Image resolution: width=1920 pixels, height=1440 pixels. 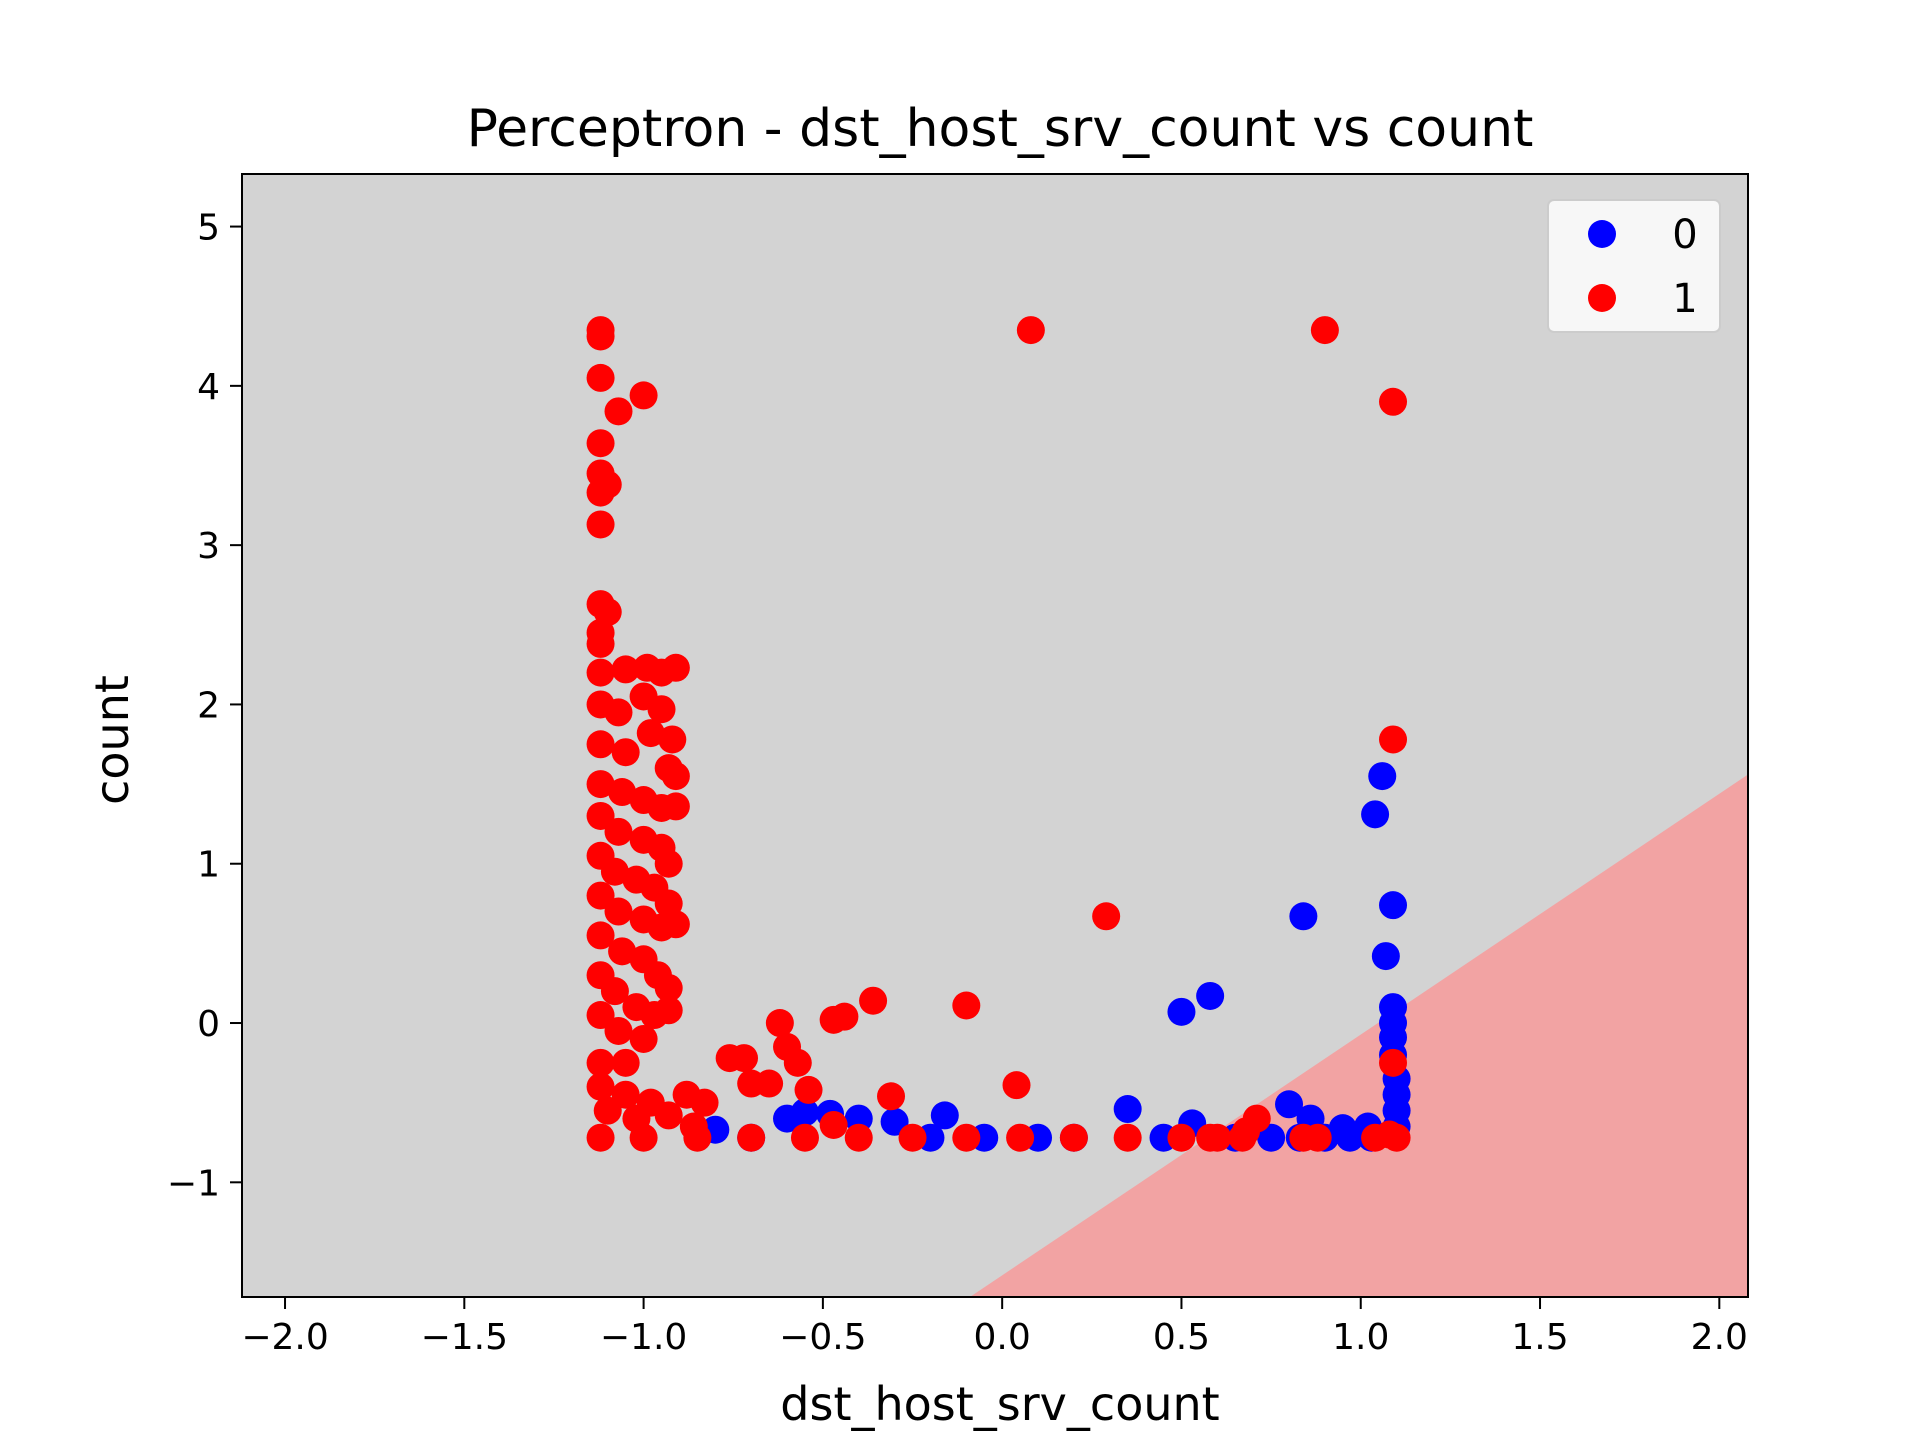 What do you see at coordinates (1002, 1337) in the screenshot?
I see `x-tick-label: 0.0` at bounding box center [1002, 1337].